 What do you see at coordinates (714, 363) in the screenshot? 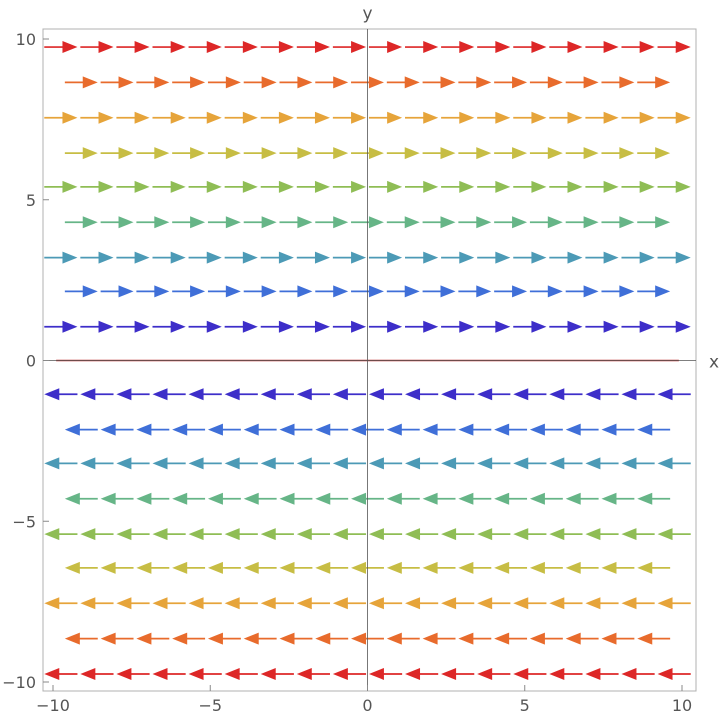
I see `x-axis-label: x` at bounding box center [714, 363].